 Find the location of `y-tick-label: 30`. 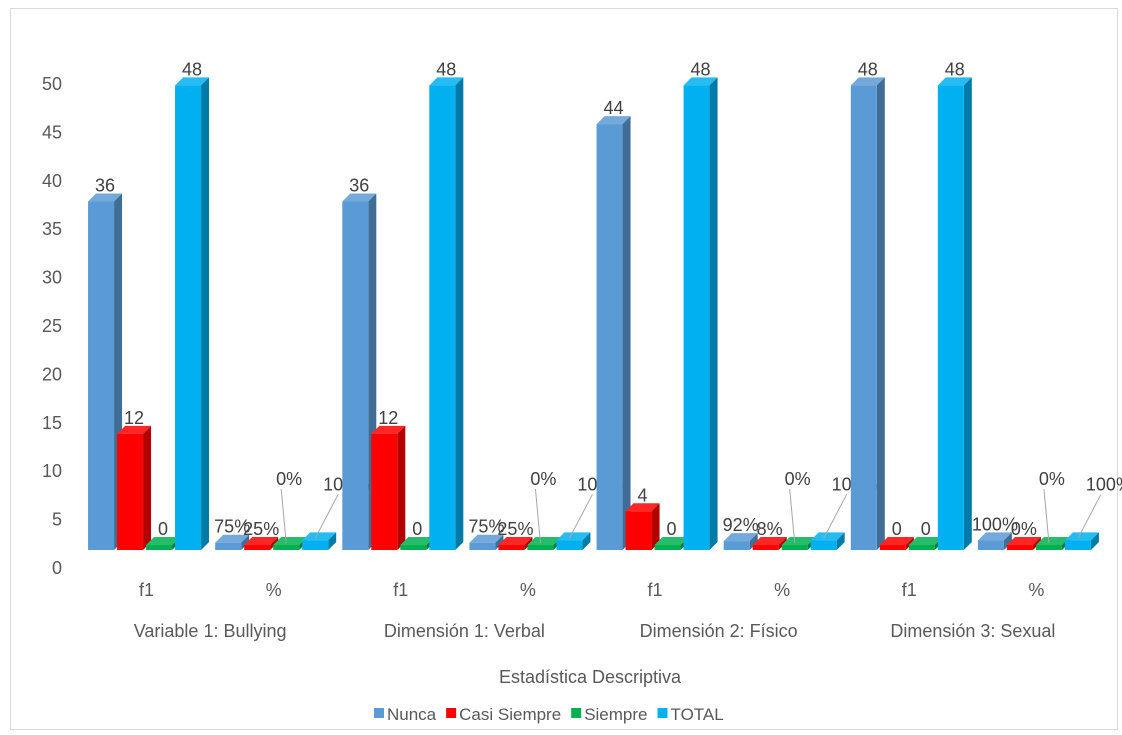

y-tick-label: 30 is located at coordinates (52, 278).